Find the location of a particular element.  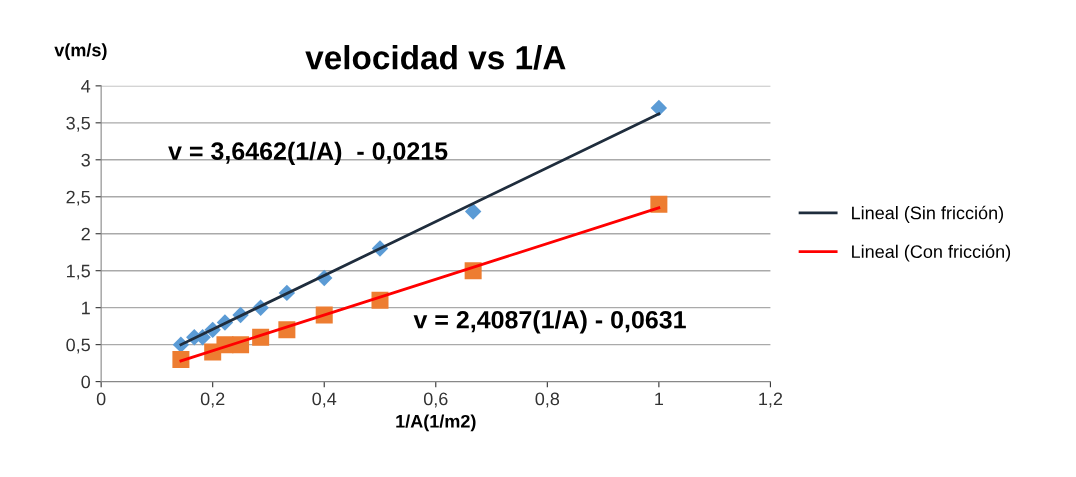

x-tick-label: 1 is located at coordinates (659, 399).